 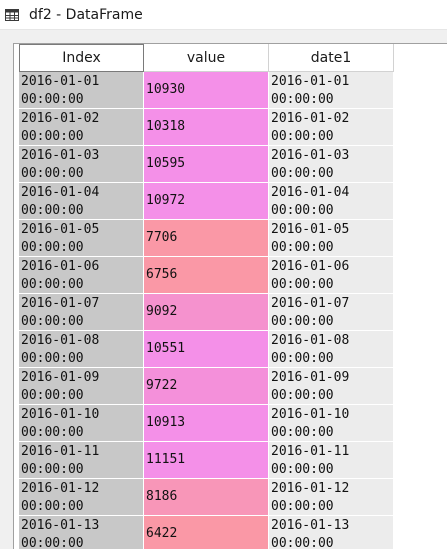 I want to click on value-cell: 10318, so click(x=206, y=127).